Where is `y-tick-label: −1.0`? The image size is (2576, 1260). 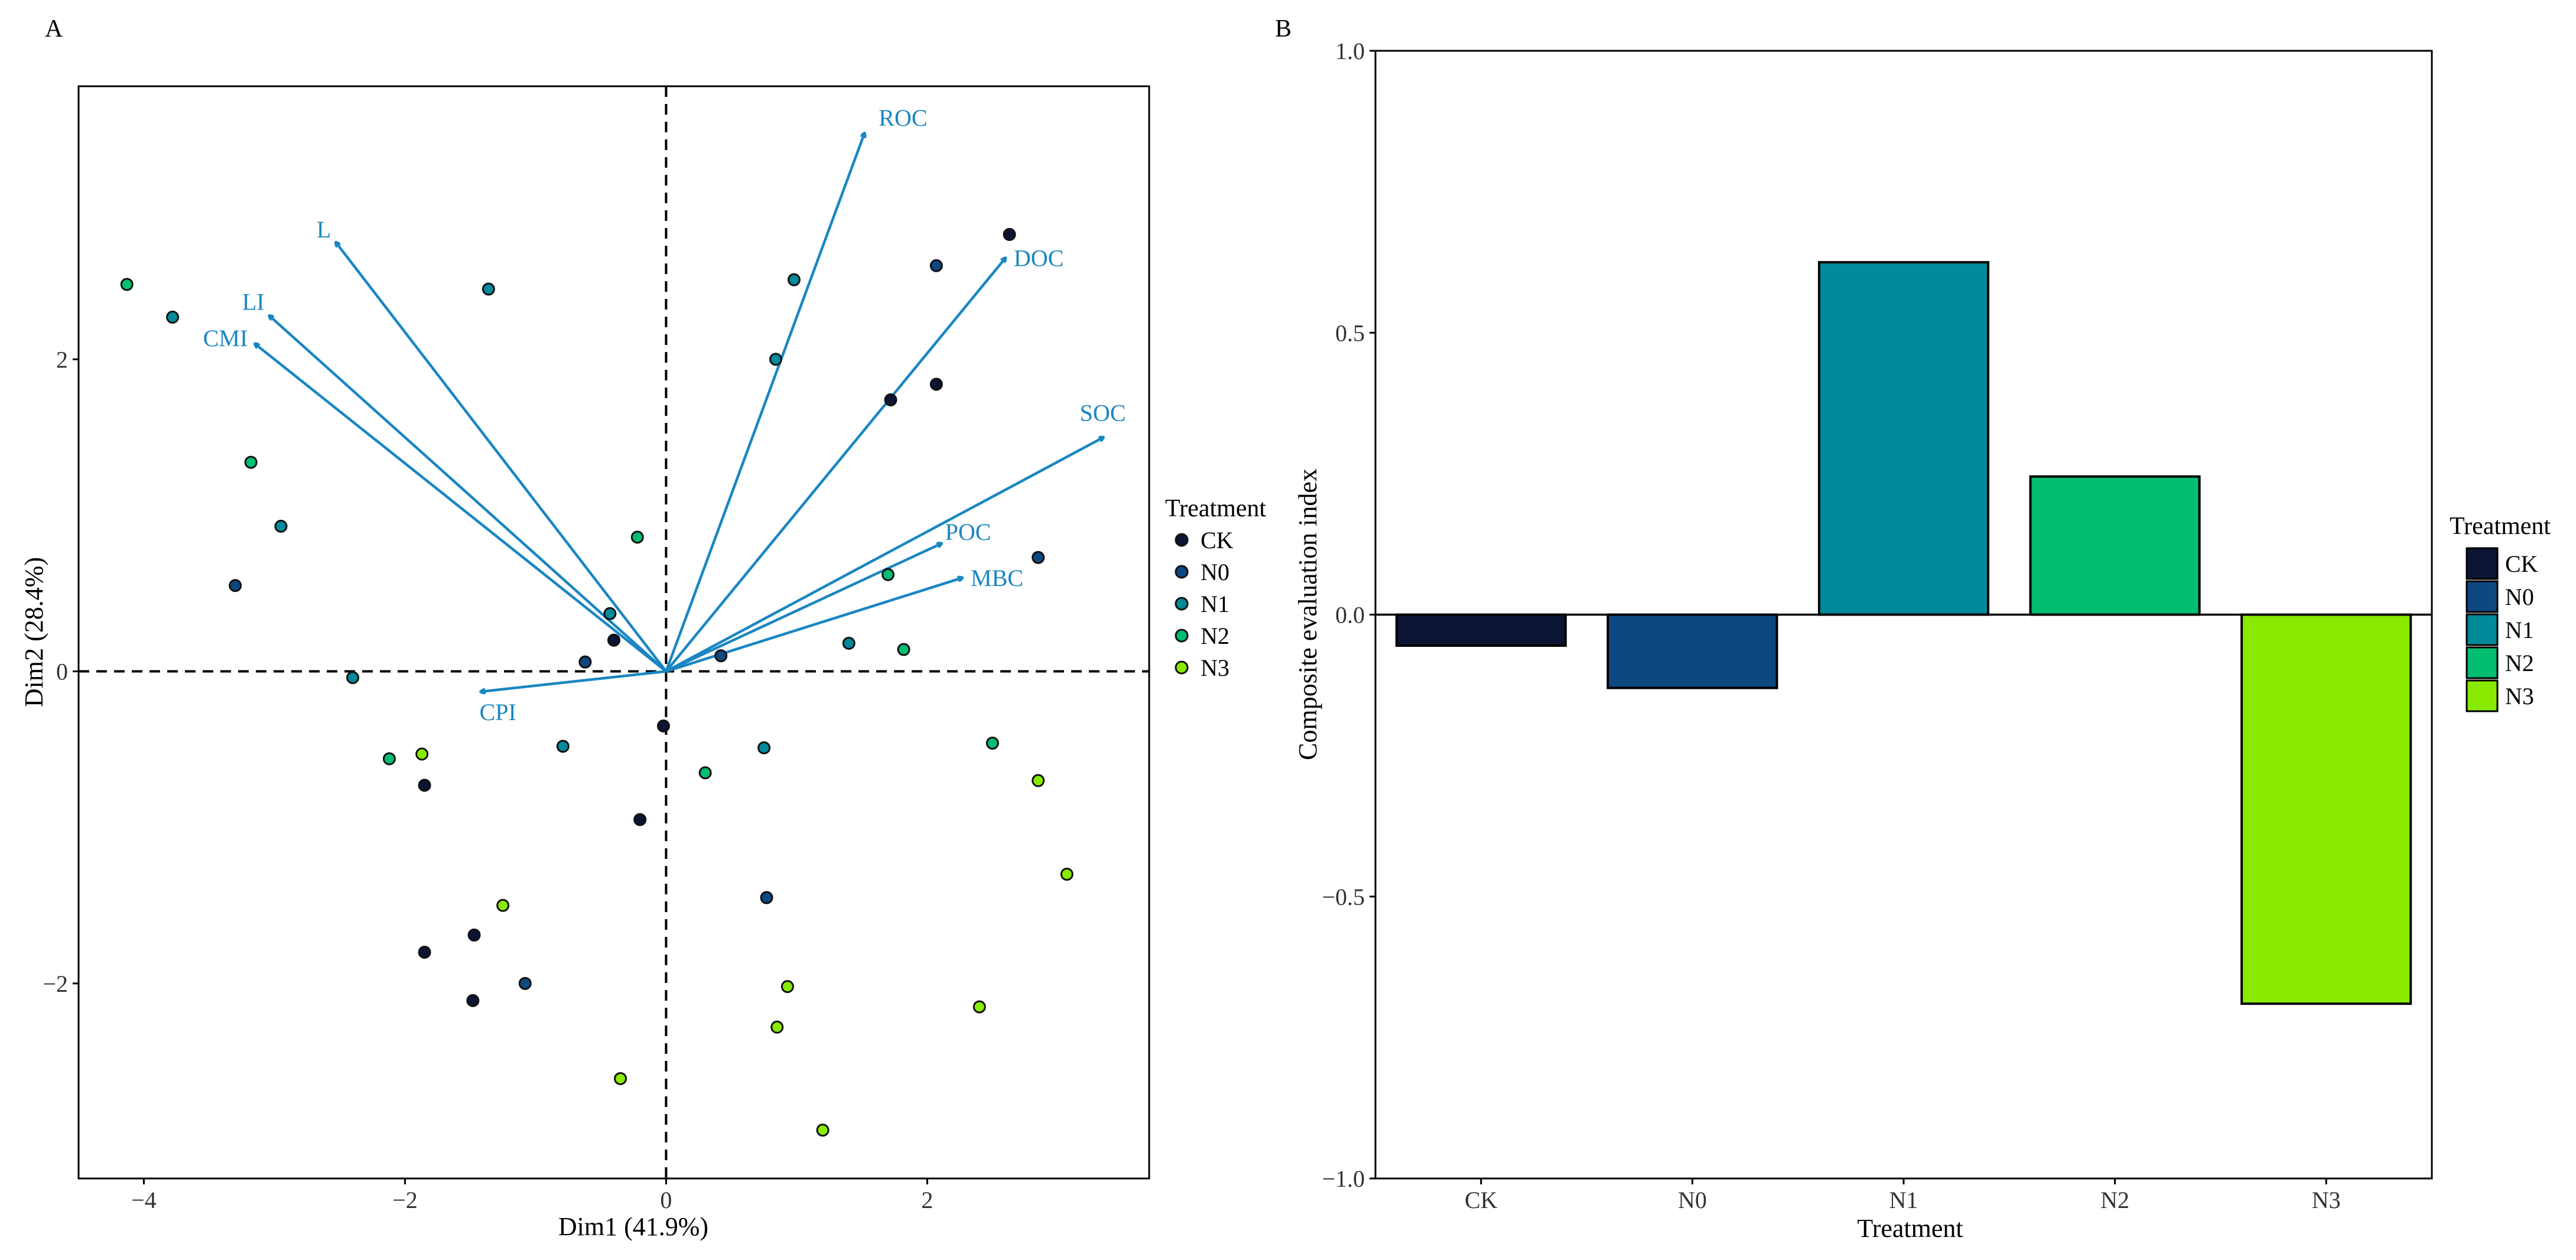
y-tick-label: −1.0 is located at coordinates (1344, 1178).